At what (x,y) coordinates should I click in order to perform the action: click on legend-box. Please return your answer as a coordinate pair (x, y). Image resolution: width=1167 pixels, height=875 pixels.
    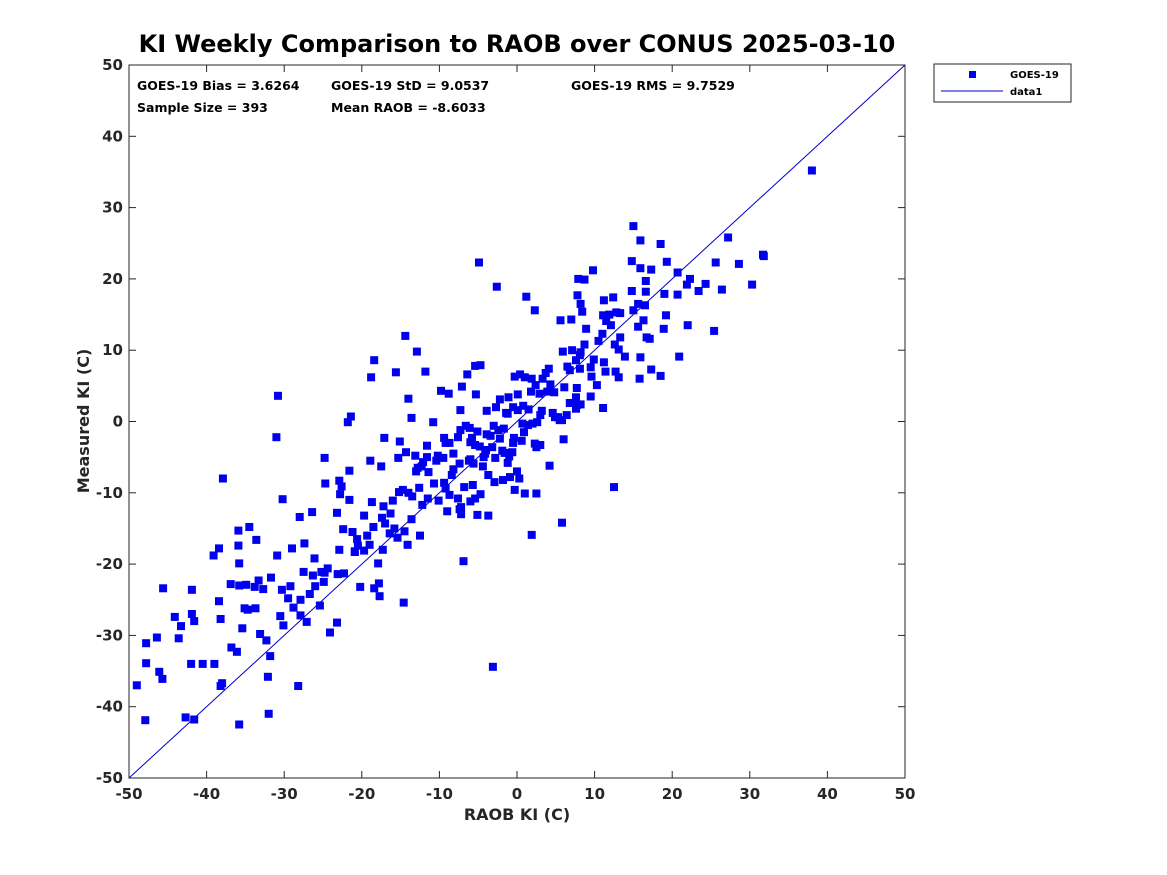
    Looking at the image, I should click on (1002, 83).